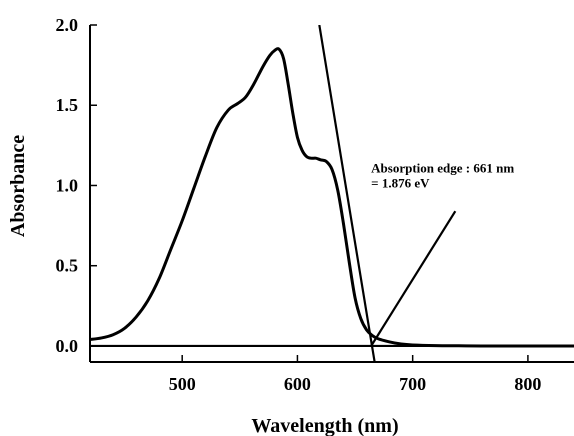 The image size is (574, 436). What do you see at coordinates (324, 425) in the screenshot?
I see `x-axis-title: Wavelength (nm)` at bounding box center [324, 425].